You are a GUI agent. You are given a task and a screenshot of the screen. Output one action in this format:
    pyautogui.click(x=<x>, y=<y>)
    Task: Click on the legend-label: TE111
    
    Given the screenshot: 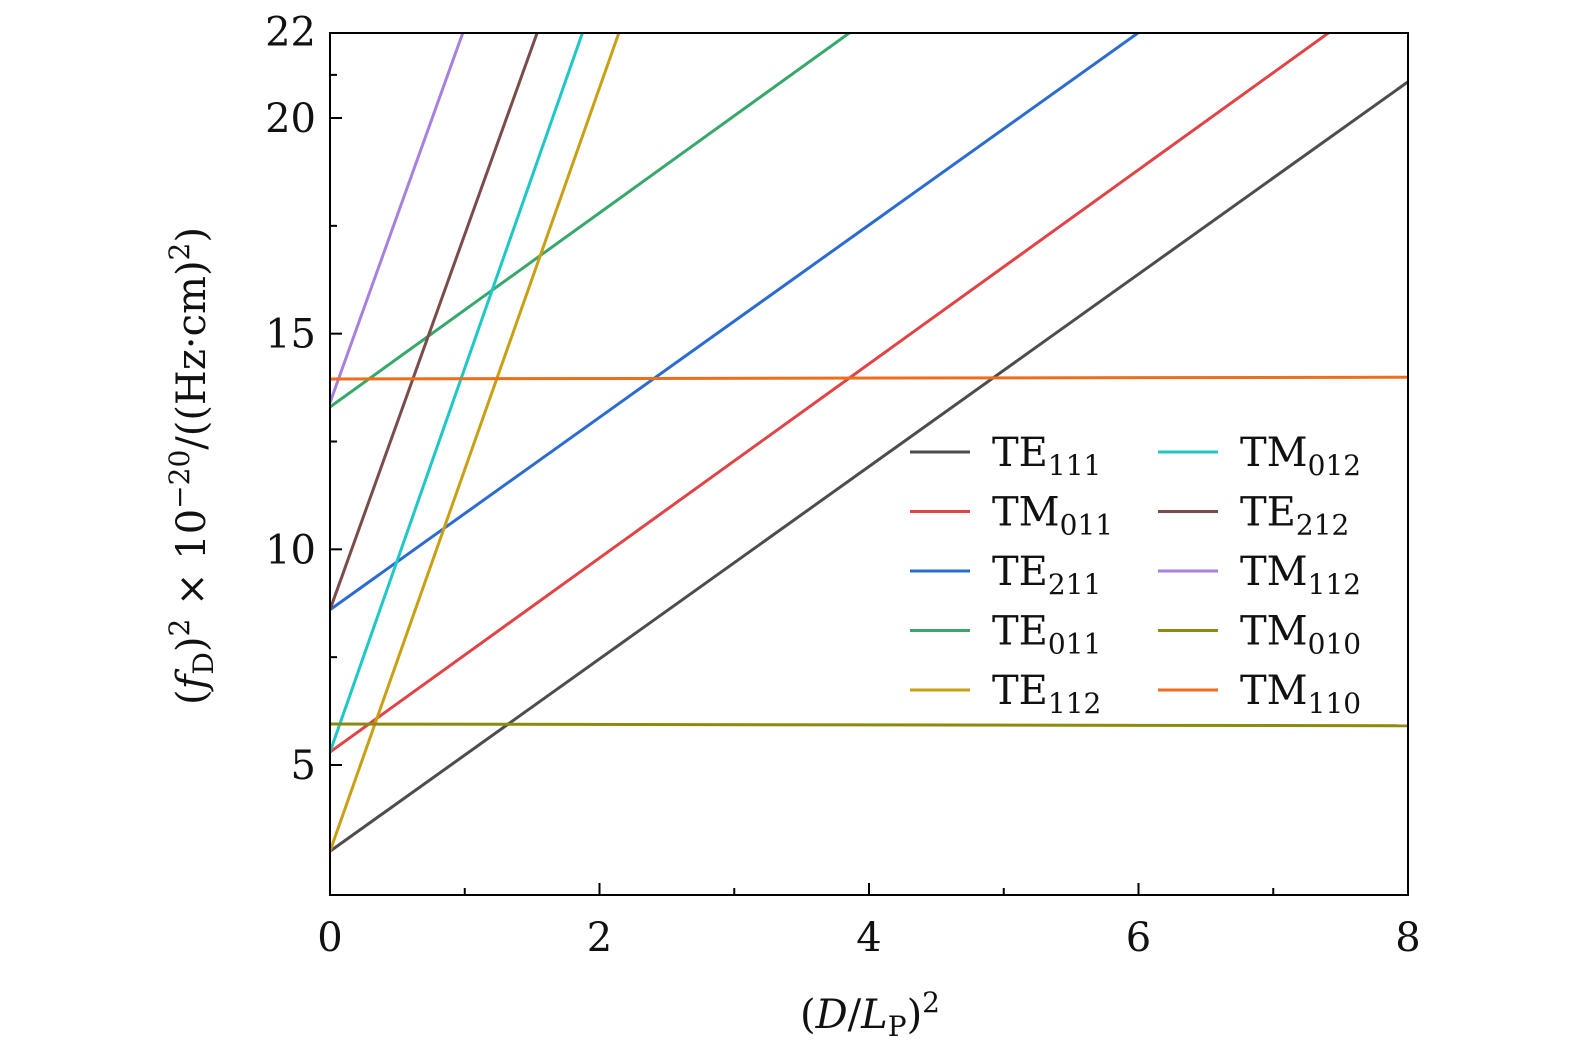 What is the action you would take?
    pyautogui.click(x=1046, y=456)
    